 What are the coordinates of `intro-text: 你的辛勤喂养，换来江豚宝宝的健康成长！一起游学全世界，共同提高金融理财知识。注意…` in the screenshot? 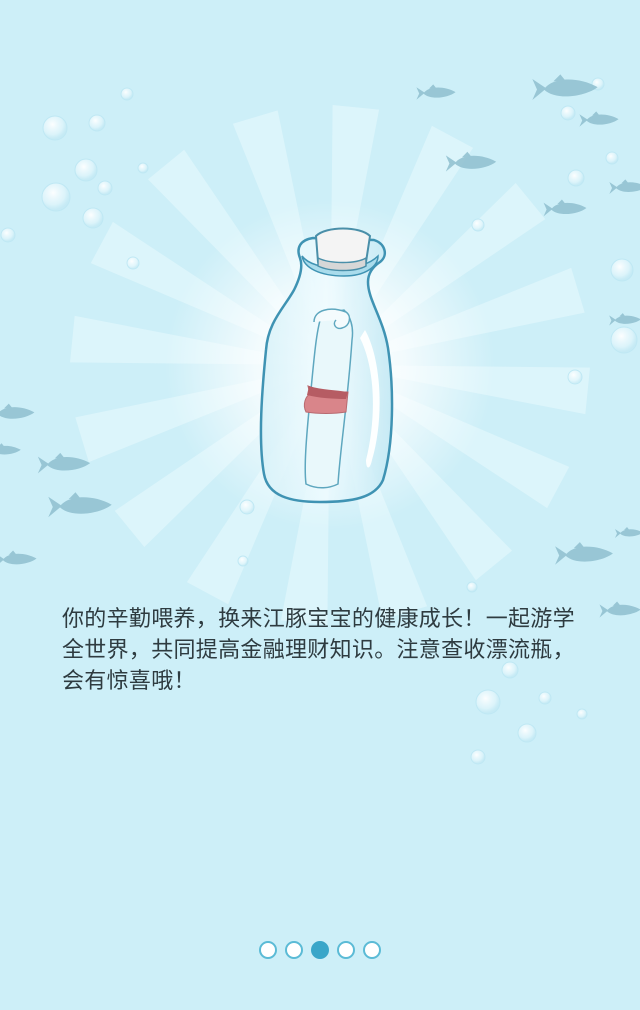 It's located at (318, 650).